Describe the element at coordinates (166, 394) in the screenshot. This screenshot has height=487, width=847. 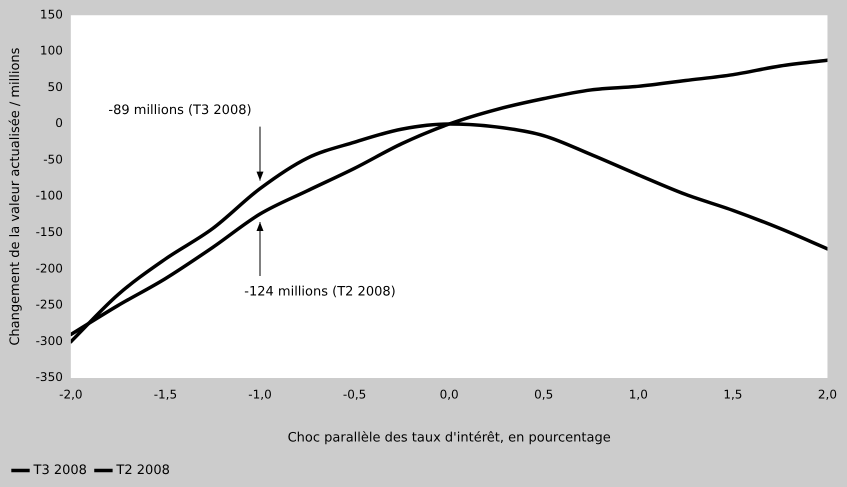
I see `x-tick-label: -1,5` at that location.